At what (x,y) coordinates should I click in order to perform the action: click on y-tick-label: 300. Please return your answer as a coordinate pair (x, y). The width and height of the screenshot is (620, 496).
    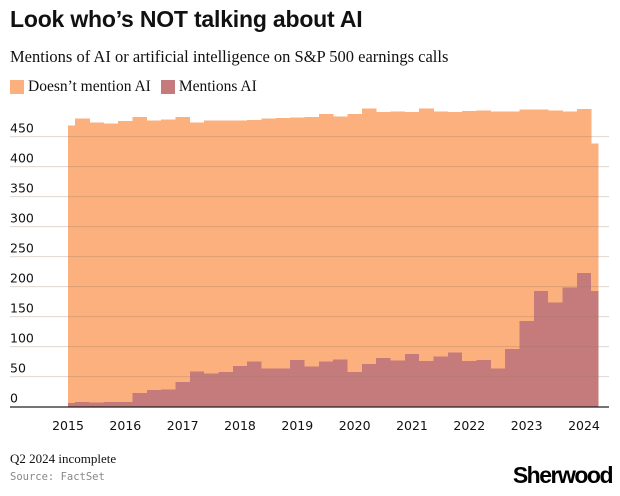
    Looking at the image, I should click on (22, 218).